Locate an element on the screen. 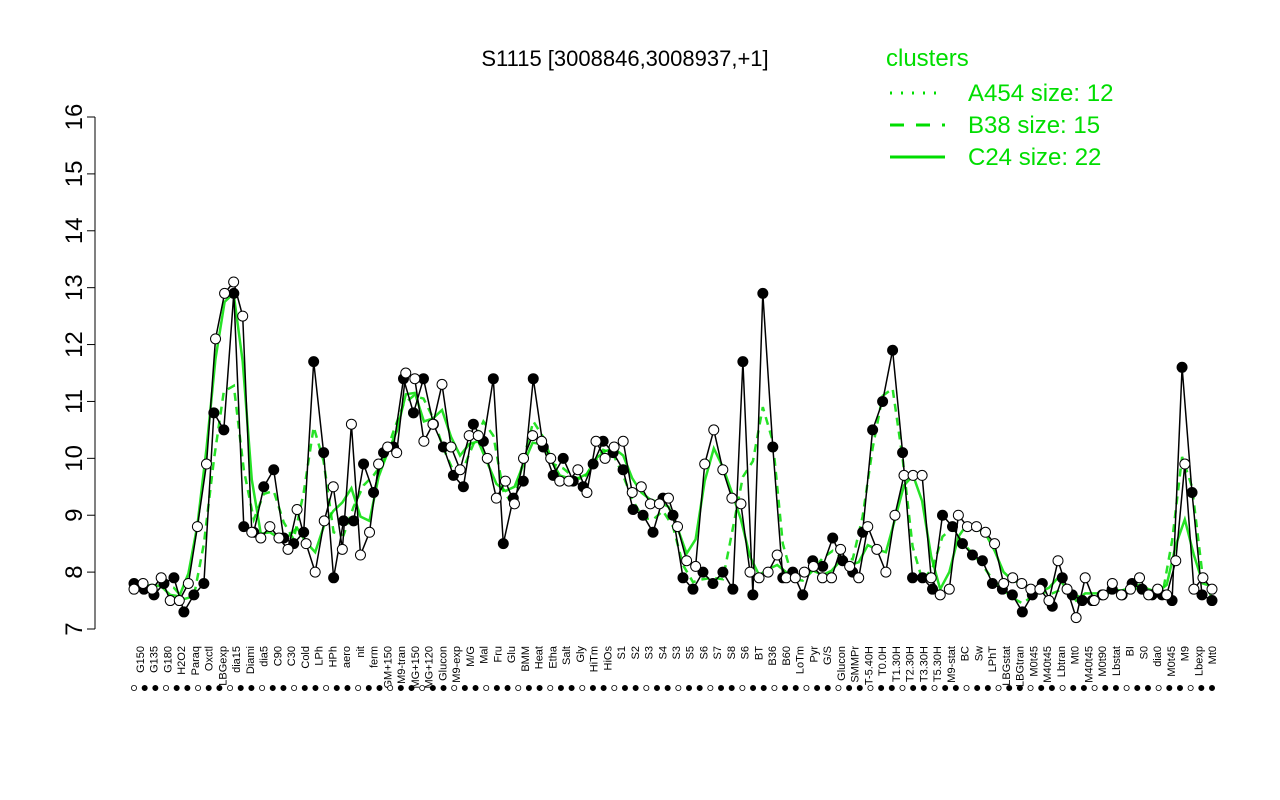 The image size is (1280, 800). x-tick-label: BMM is located at coordinates (526, 659).